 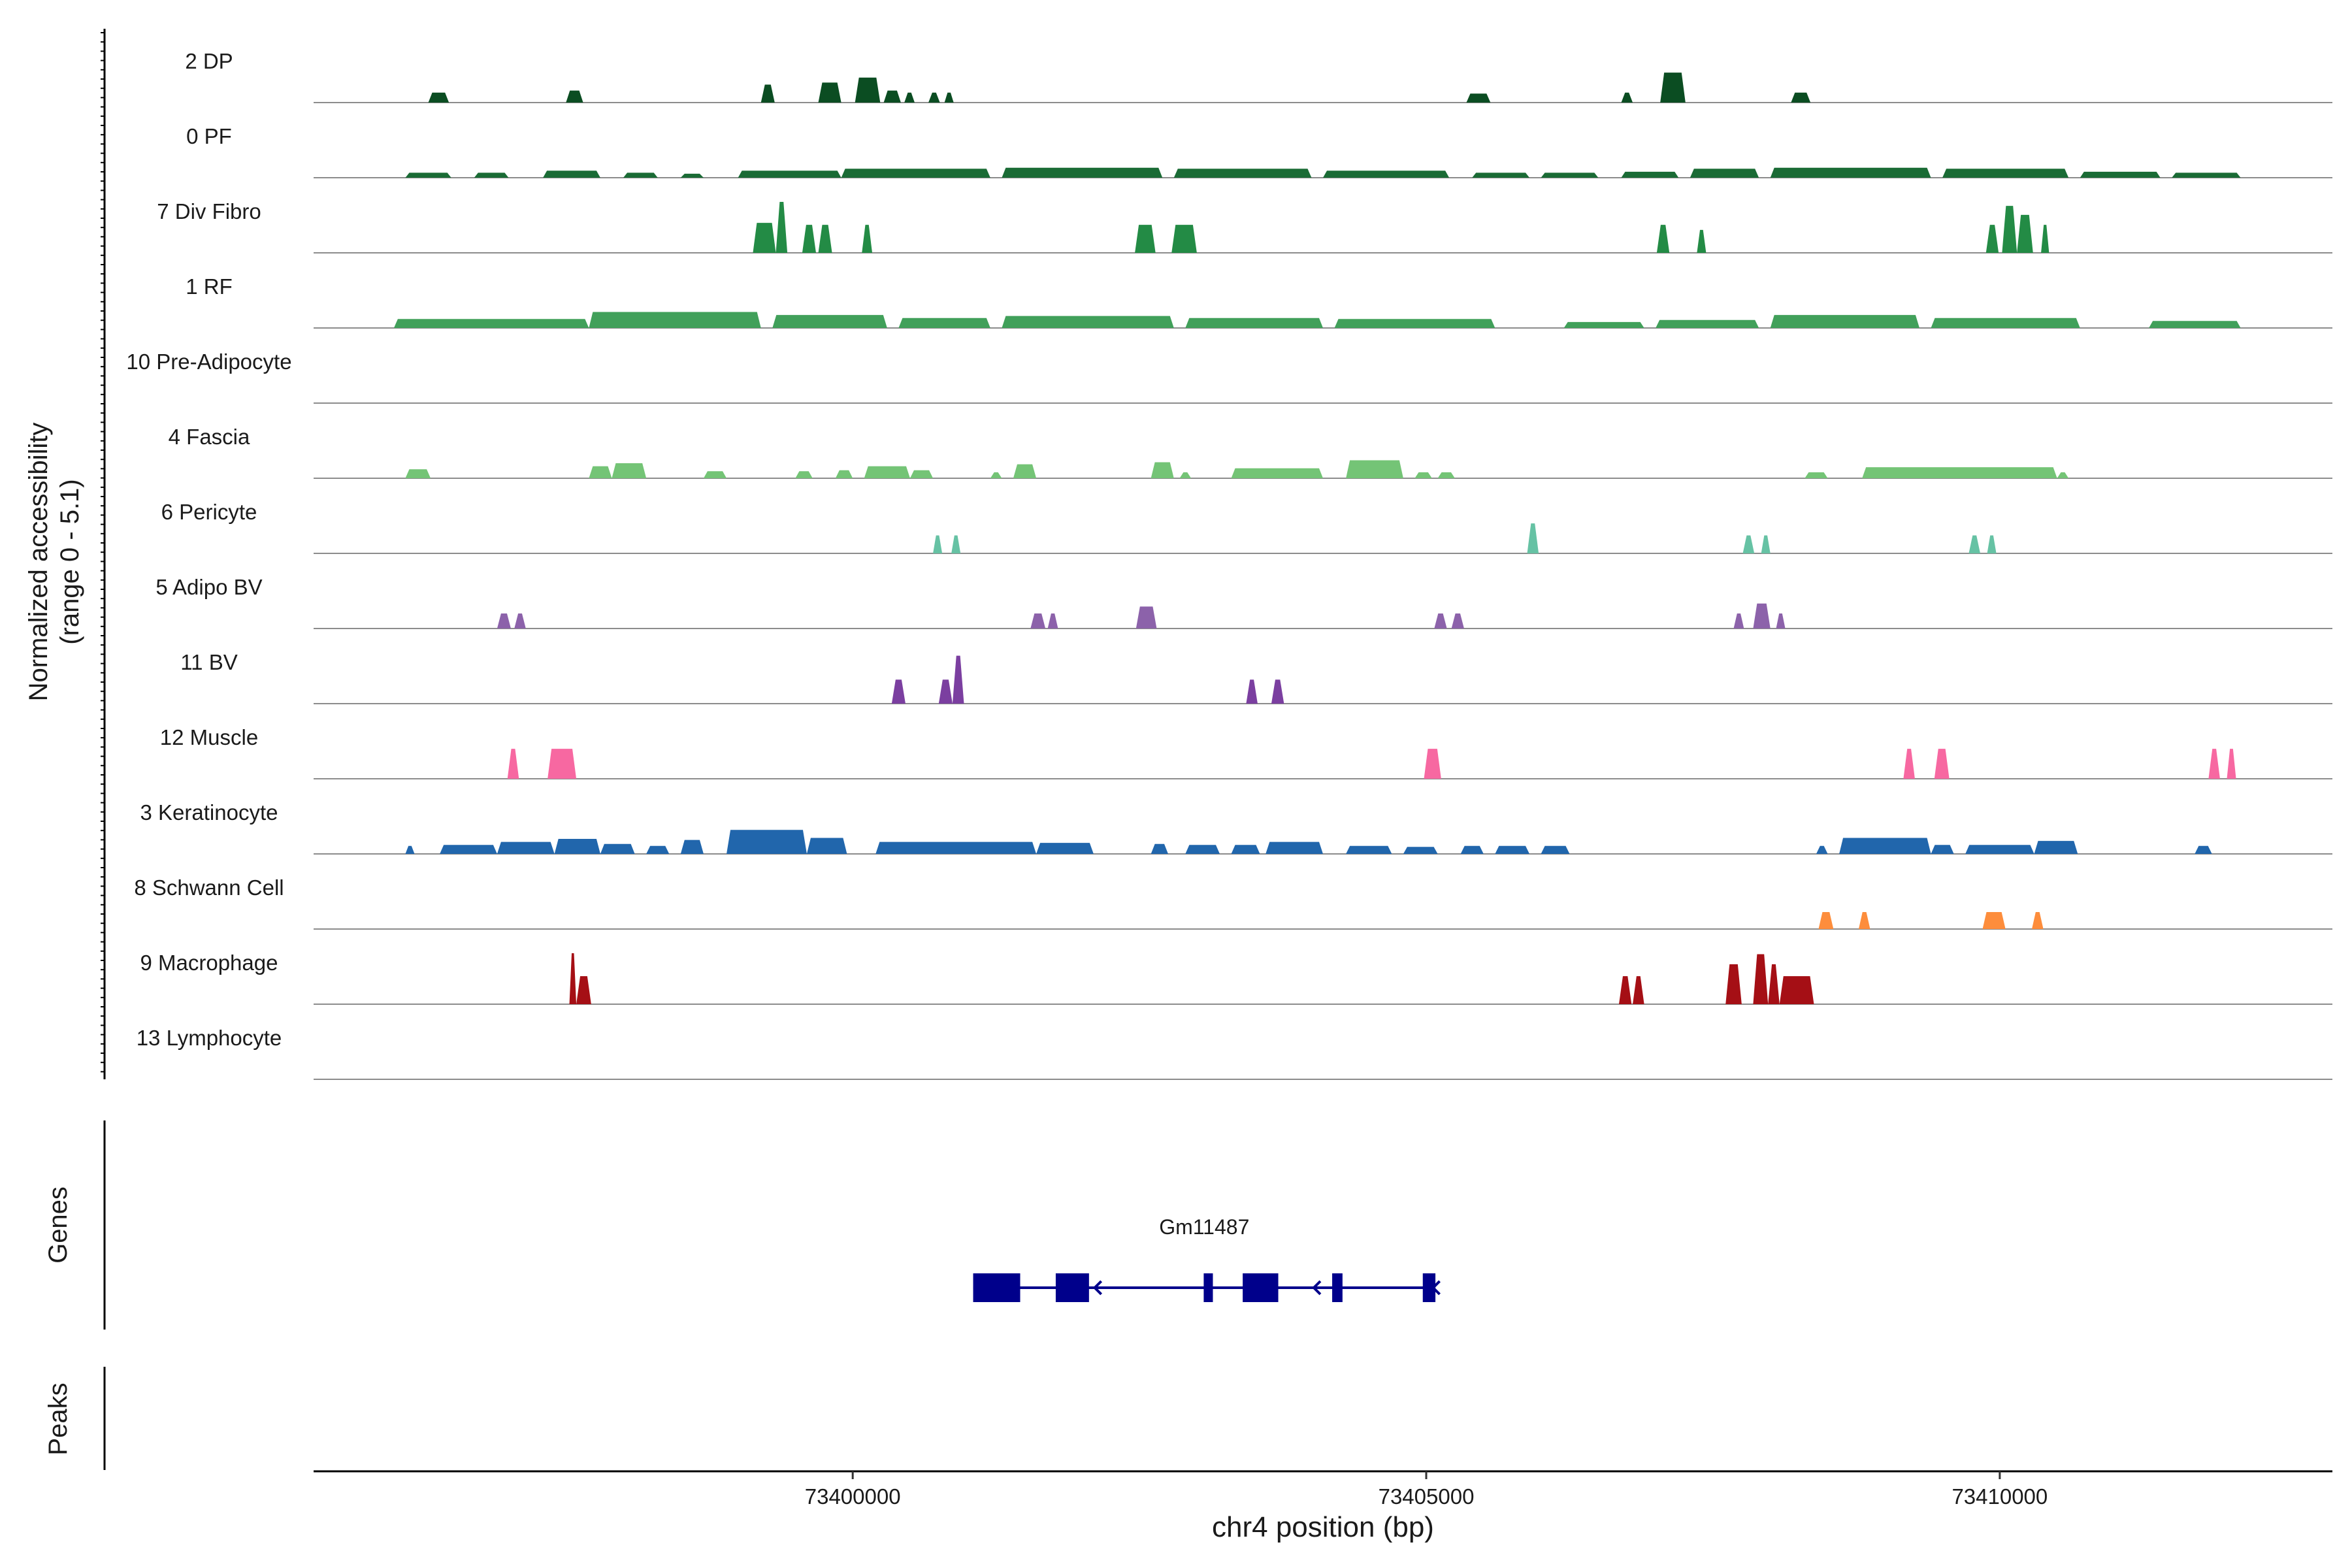 I want to click on track-11: 8 Schwann Cell, so click(x=1233, y=902).